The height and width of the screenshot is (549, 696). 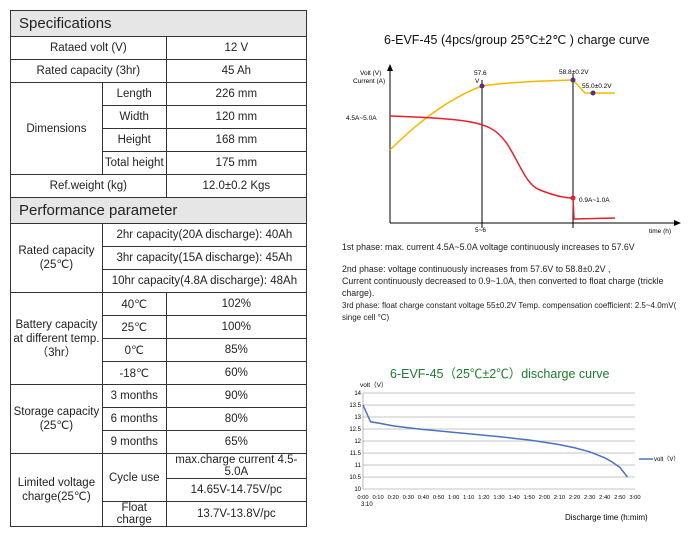 I want to click on x-tick-label: 2:30, so click(x=589, y=498).